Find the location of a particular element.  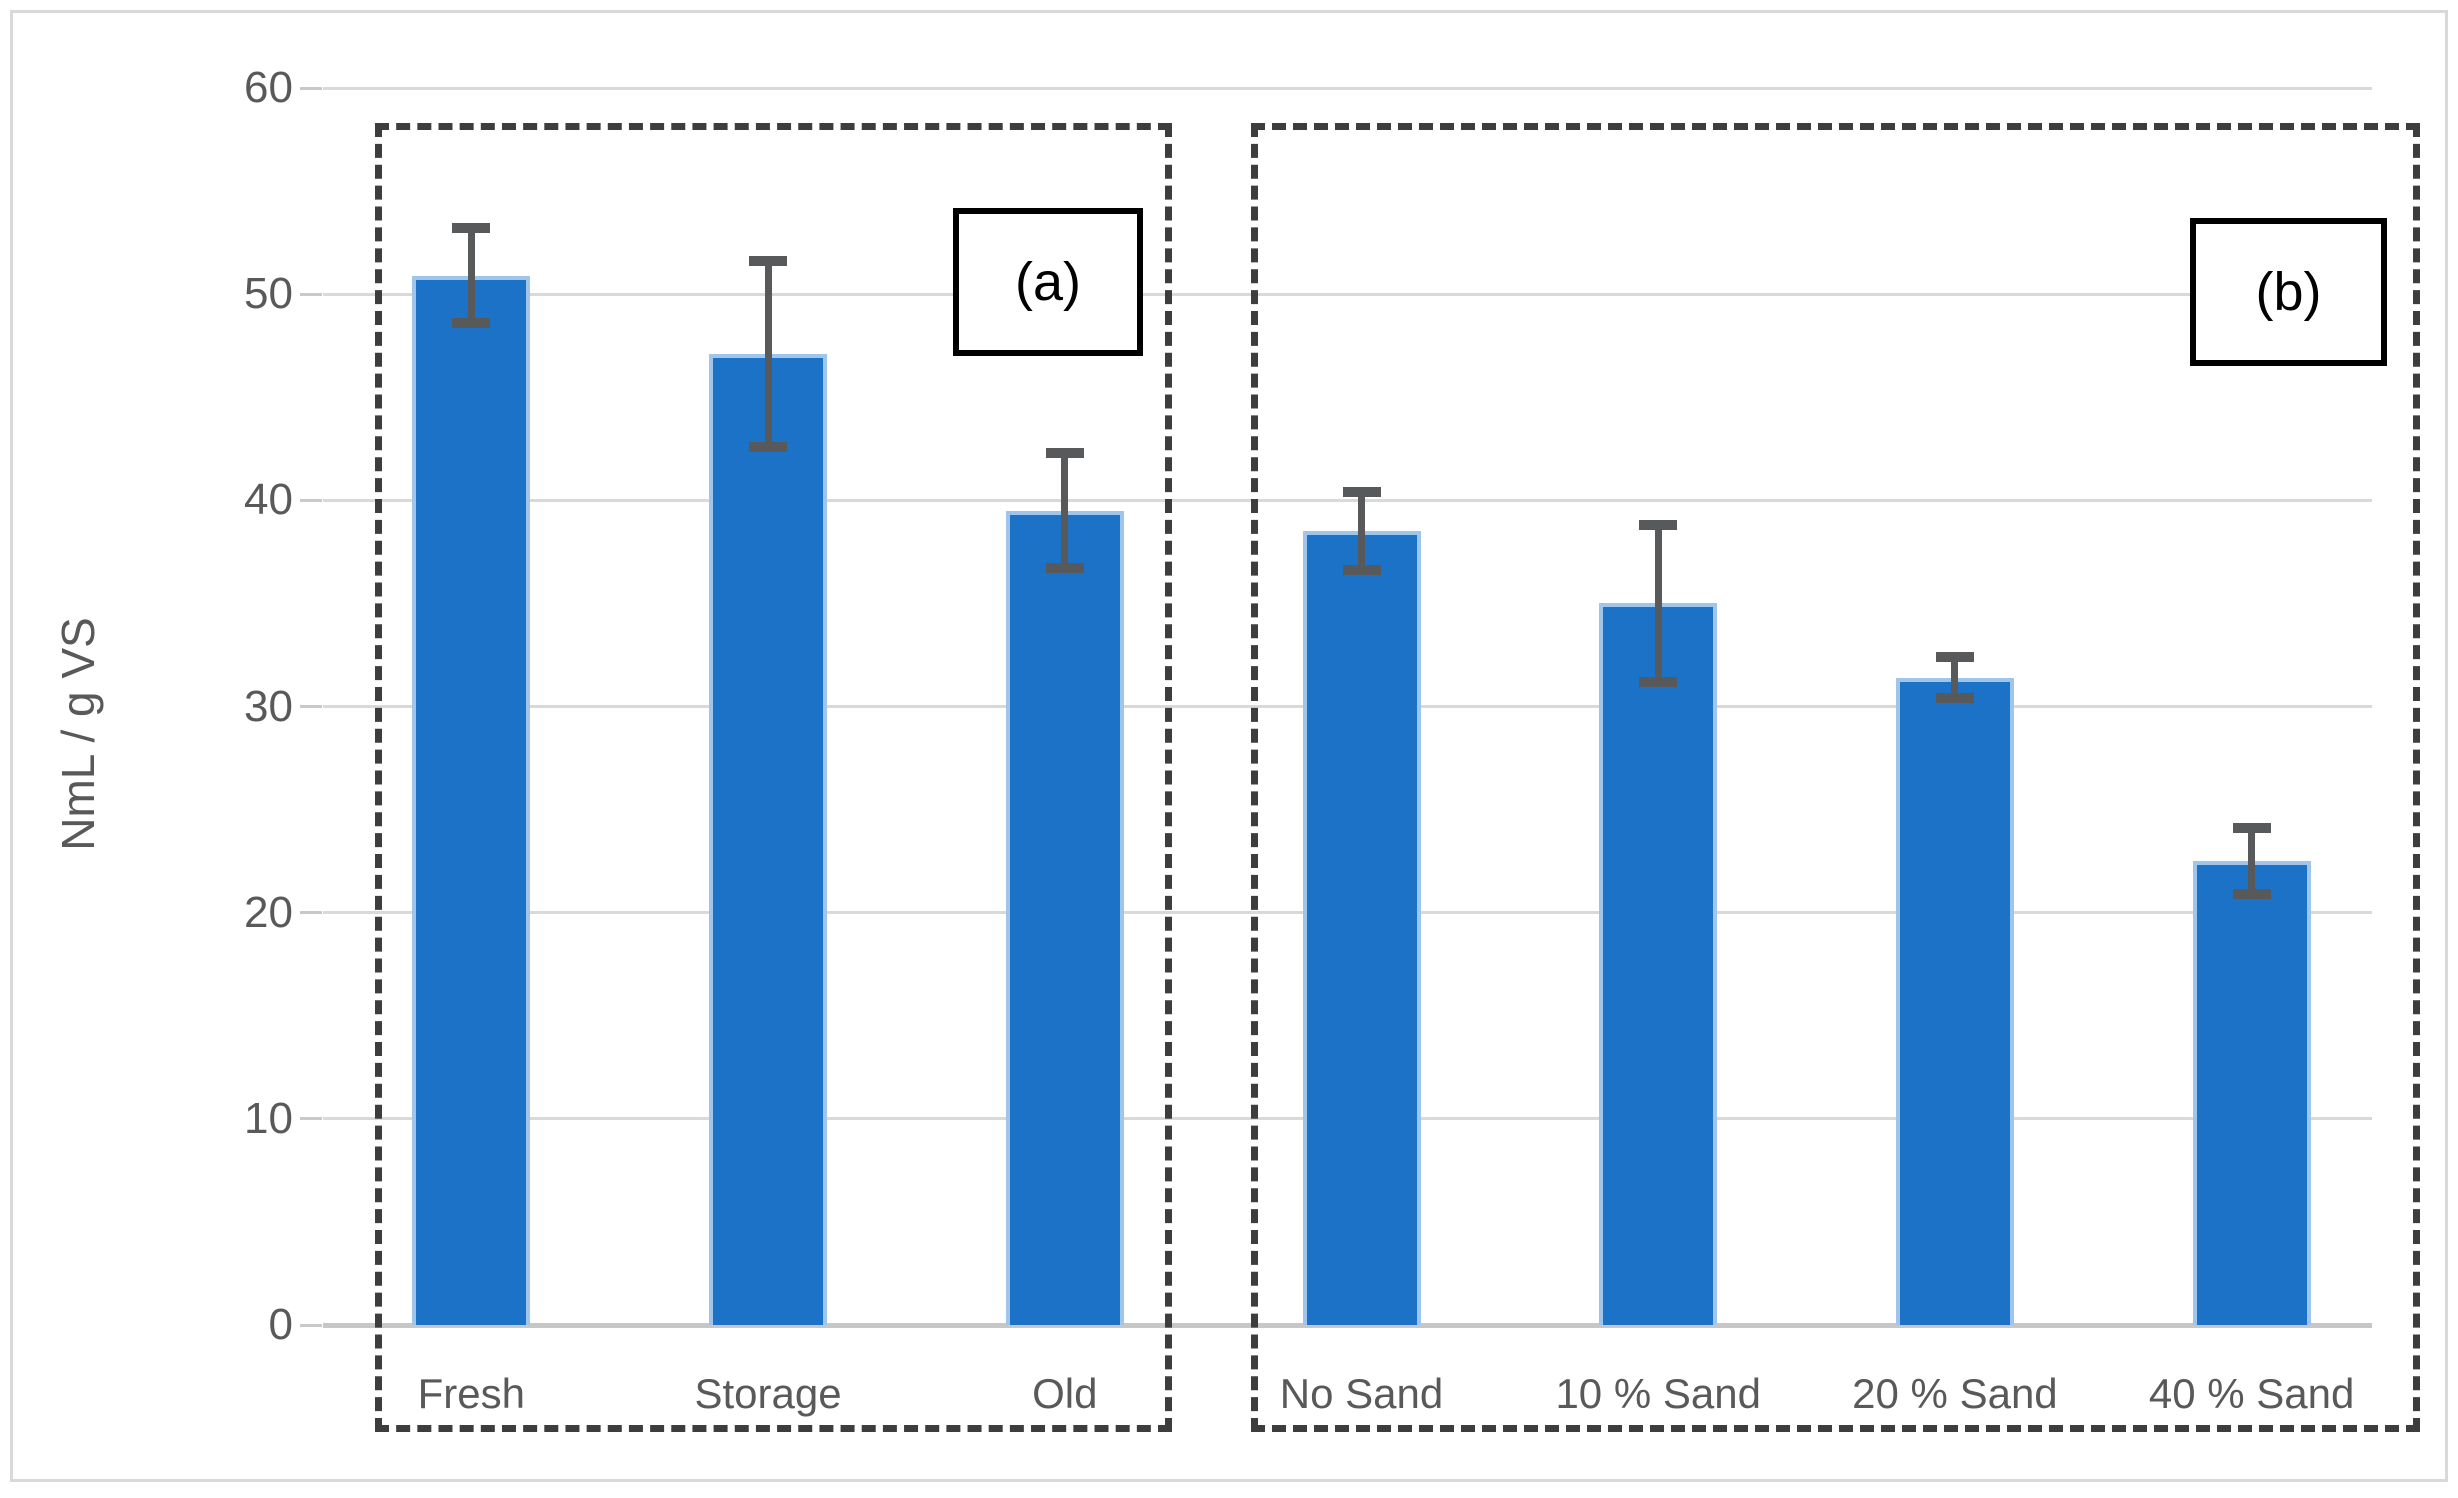

error-bar-cap-bottom-40-sand is located at coordinates (2251, 894).